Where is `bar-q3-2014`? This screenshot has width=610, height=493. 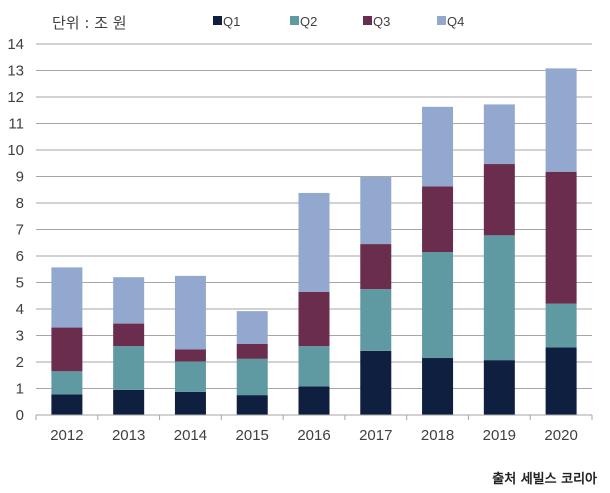
bar-q3-2014 is located at coordinates (190, 355).